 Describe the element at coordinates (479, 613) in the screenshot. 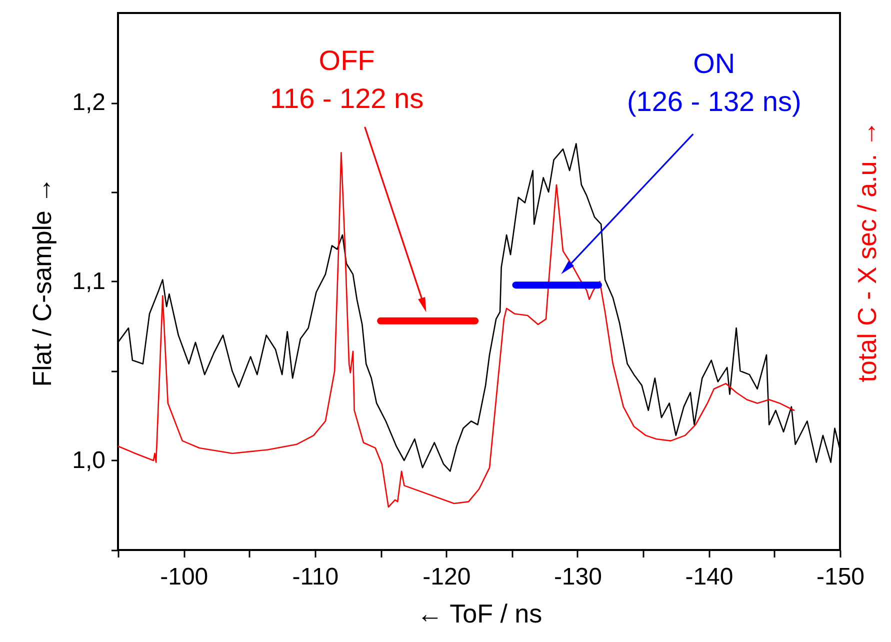

I see `x-axis-title: ← ToF / ns` at that location.